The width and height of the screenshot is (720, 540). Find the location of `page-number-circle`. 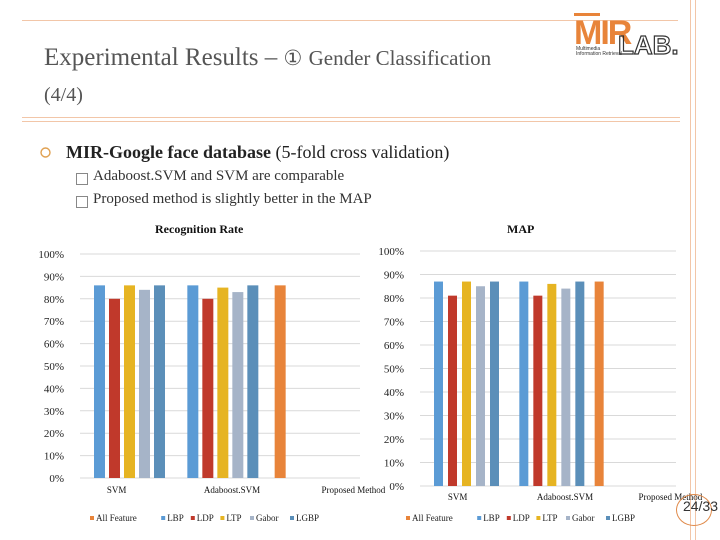

page-number-circle is located at coordinates (694, 510).